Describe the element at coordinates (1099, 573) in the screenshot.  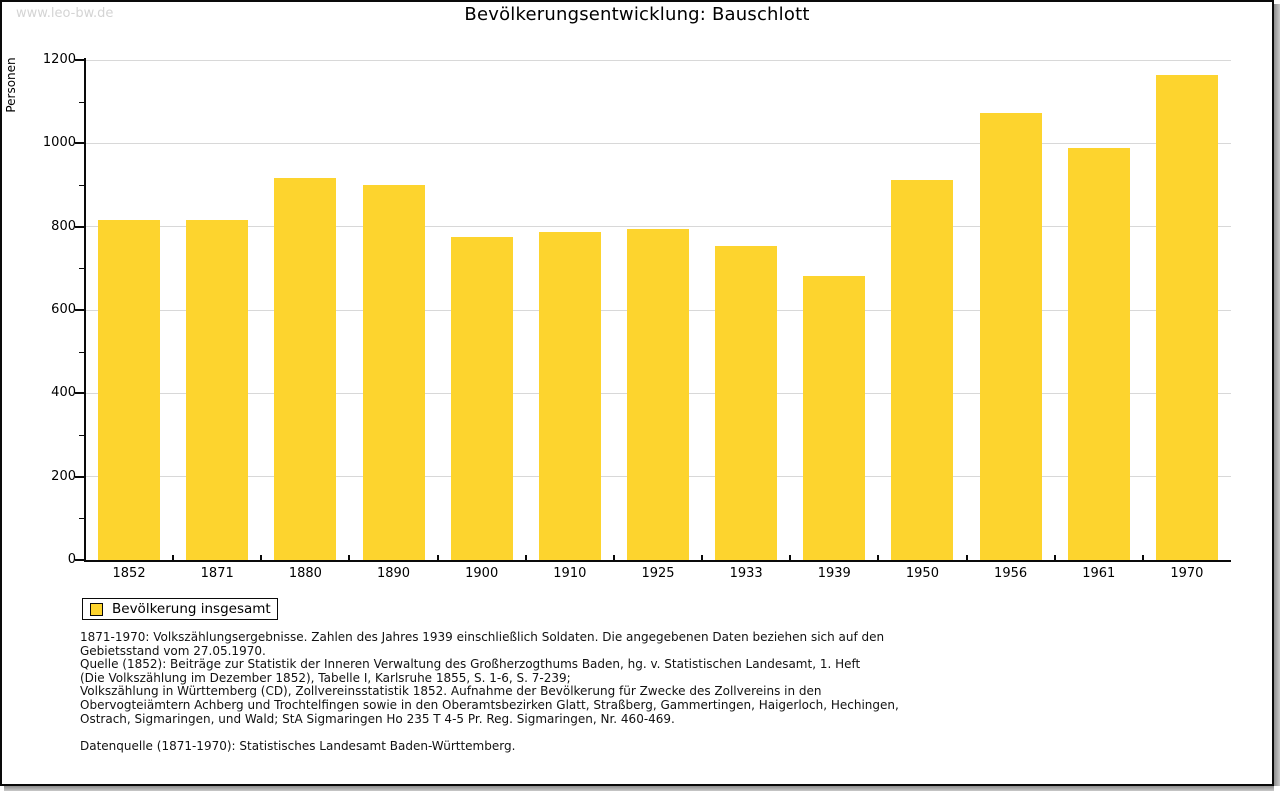
I see `x-tick-label: 1961` at that location.